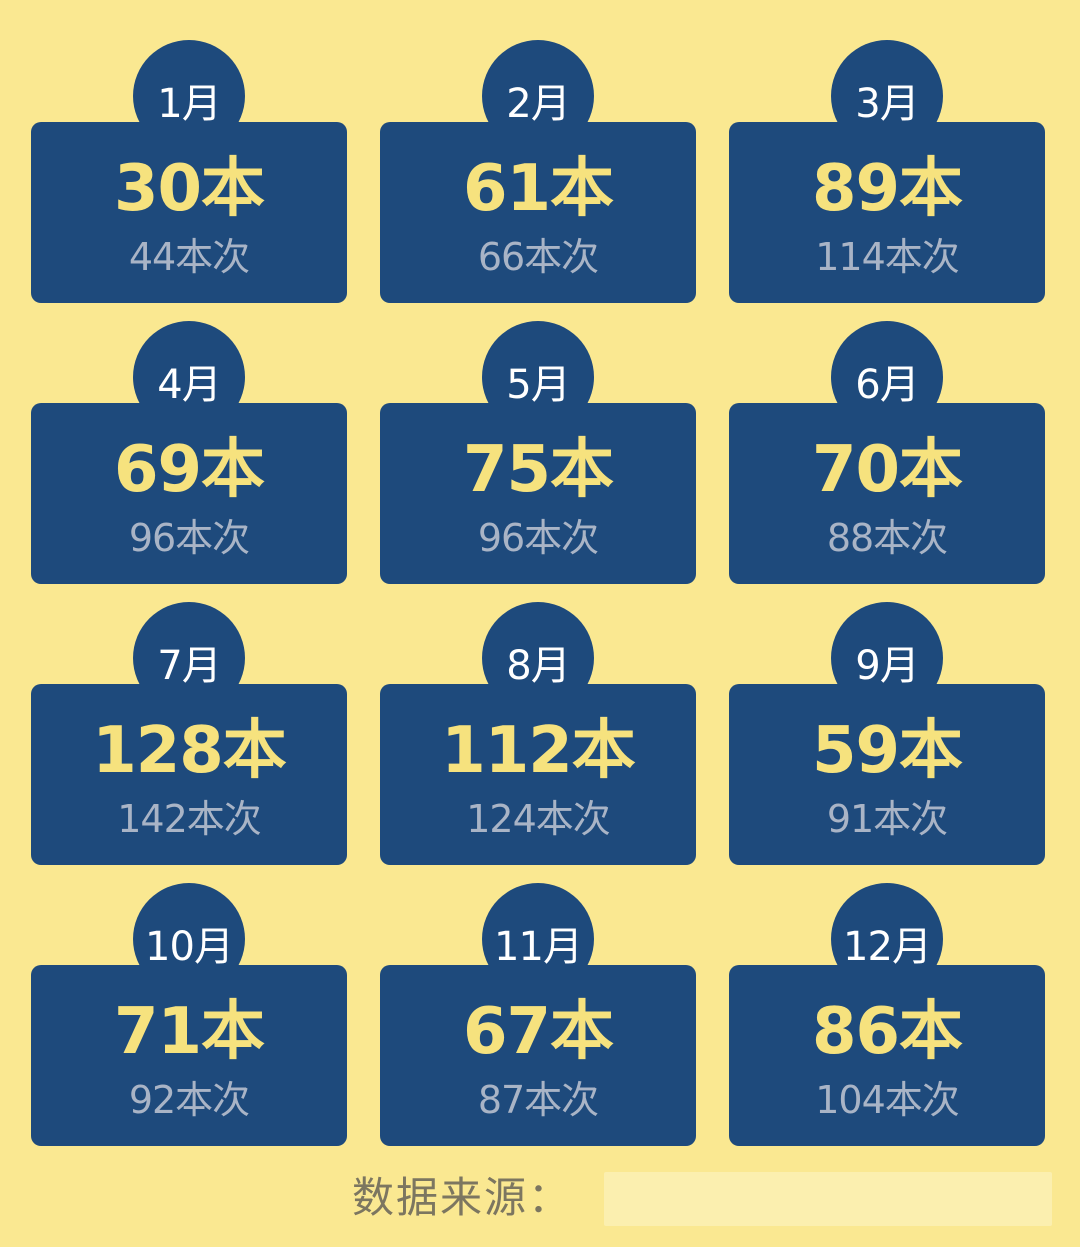  I want to click on month-label: 6月, so click(887, 385).